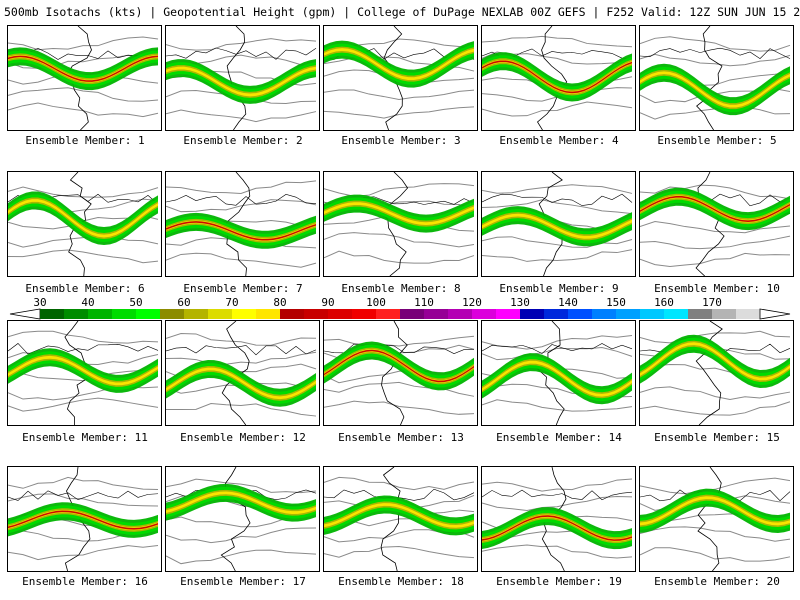  What do you see at coordinates (376, 302) in the screenshot?
I see `legend-tick-label: 100` at bounding box center [376, 302].